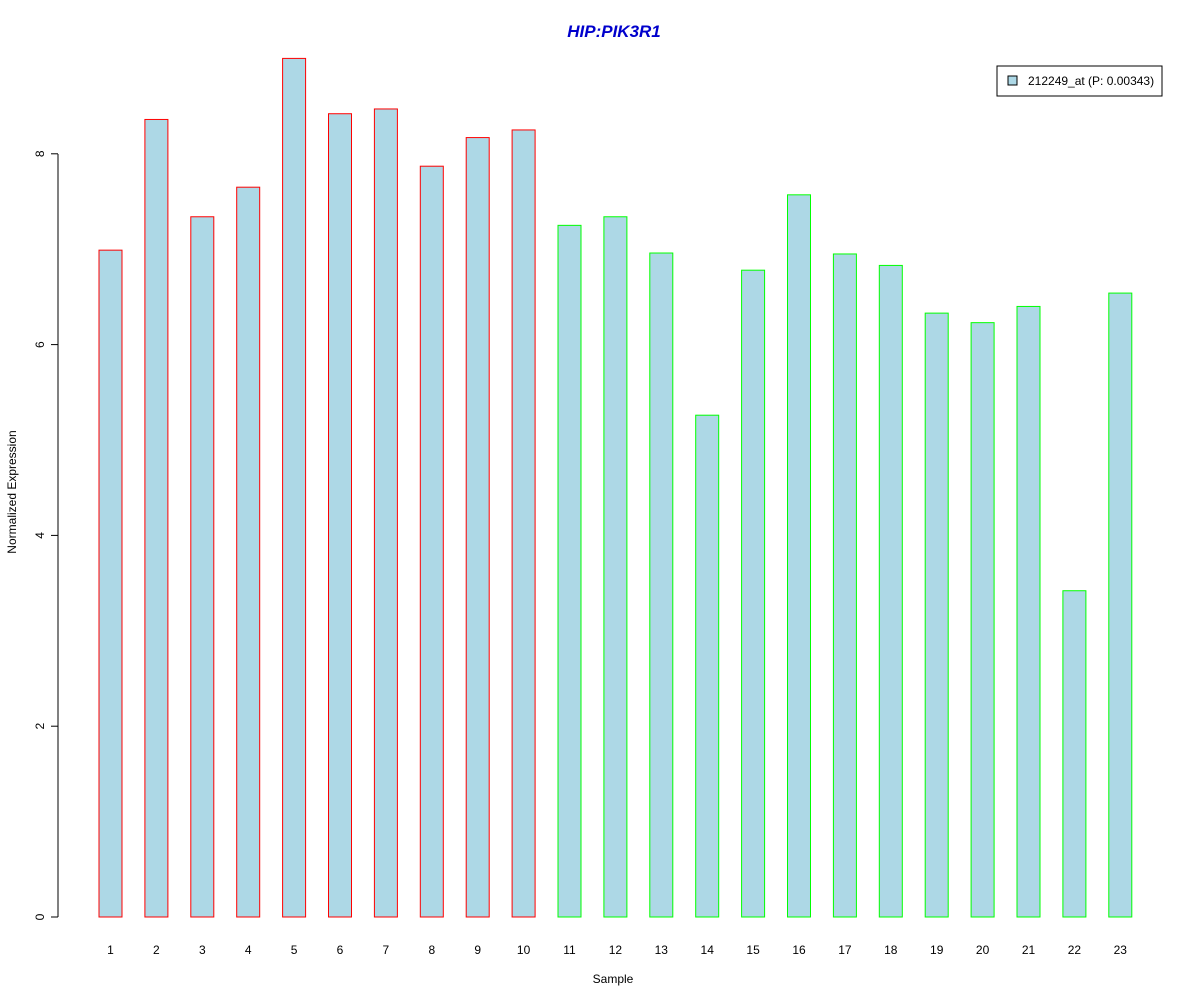 The width and height of the screenshot is (1200, 1000). I want to click on x-tick-label: 4, so click(248, 950).